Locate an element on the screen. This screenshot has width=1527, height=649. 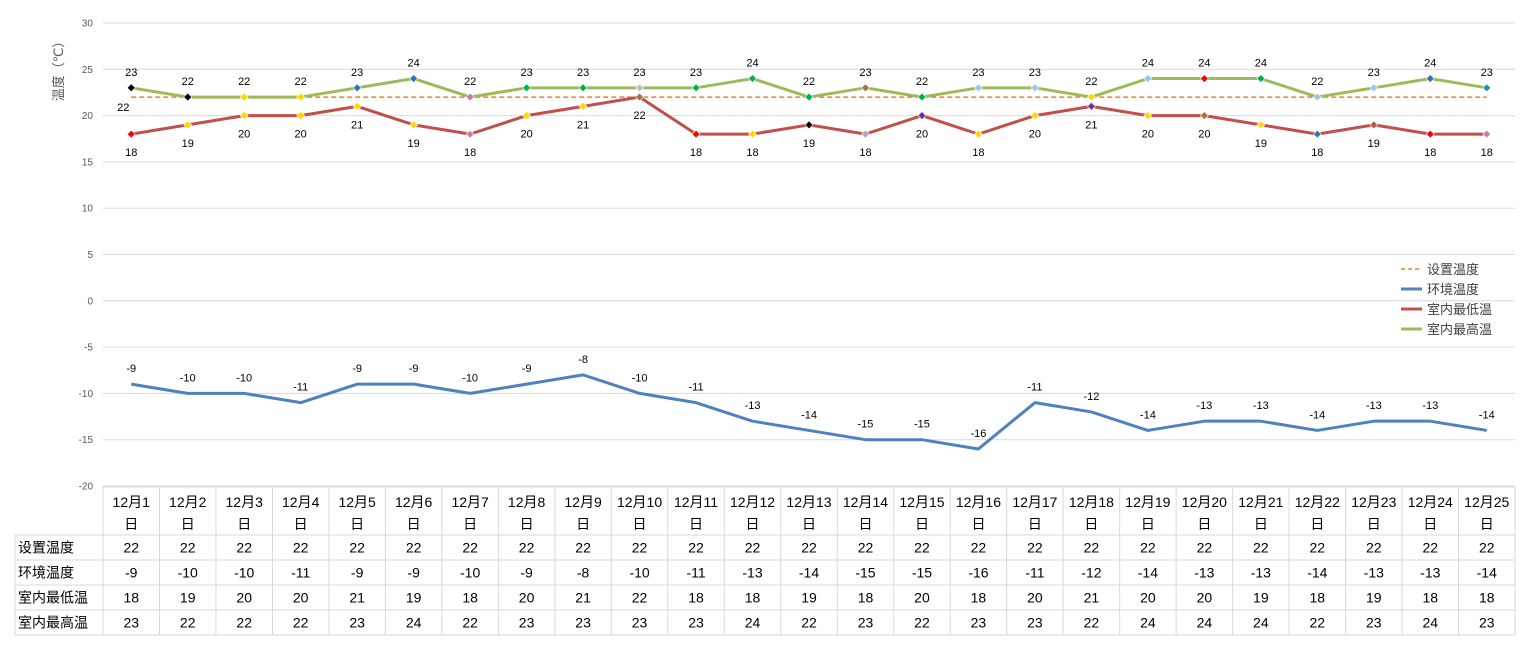
table-cell: -14 is located at coordinates (1317, 573).